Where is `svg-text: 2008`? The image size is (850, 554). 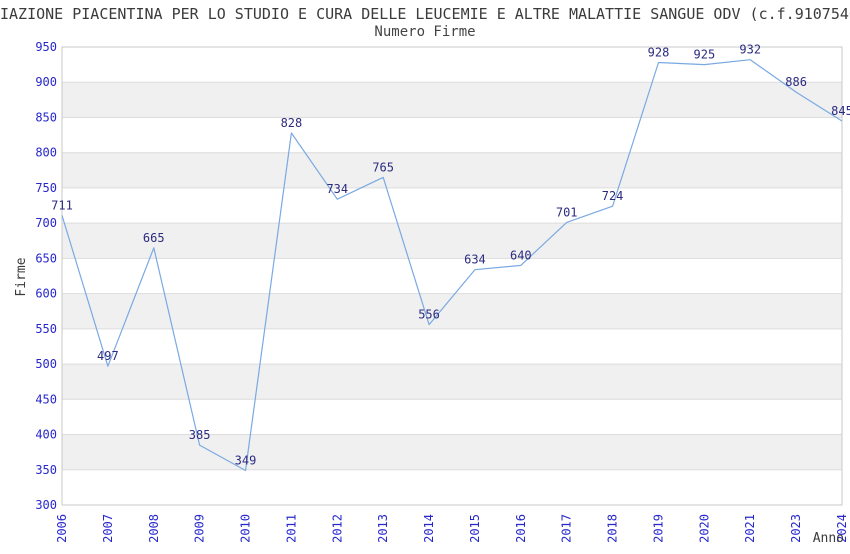
svg-text: 2008 is located at coordinates (154, 528).